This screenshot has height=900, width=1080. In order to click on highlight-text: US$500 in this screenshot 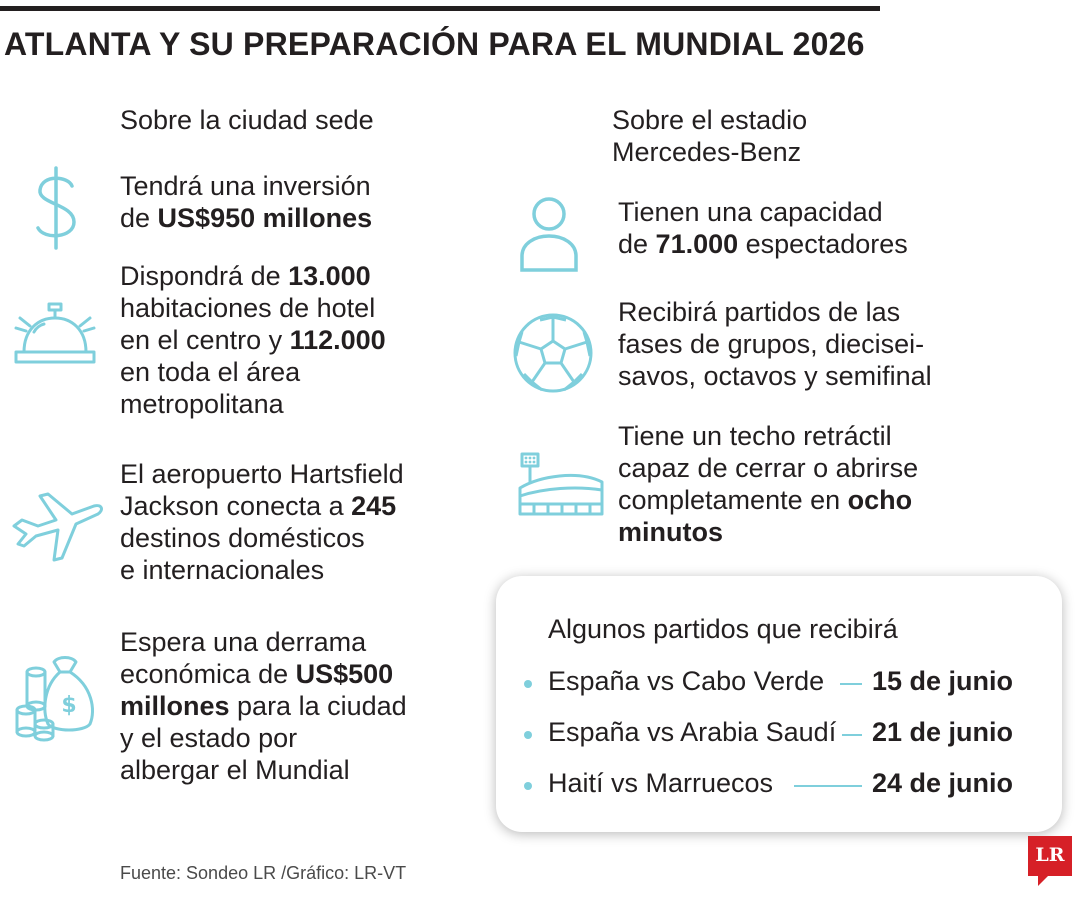, I will do `click(344, 674)`.